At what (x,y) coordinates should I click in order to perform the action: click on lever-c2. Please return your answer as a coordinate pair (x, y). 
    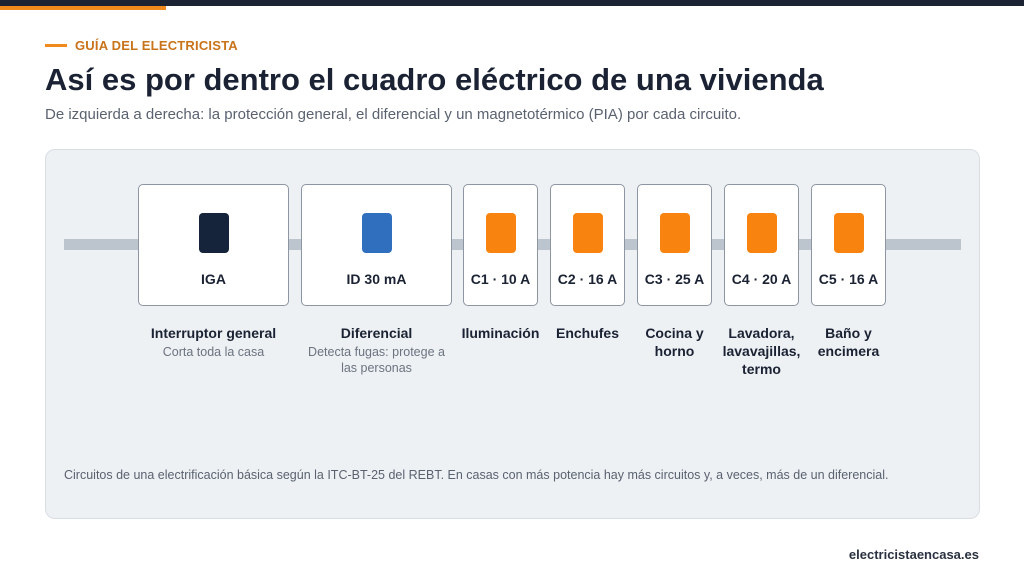
    Looking at the image, I should click on (588, 233).